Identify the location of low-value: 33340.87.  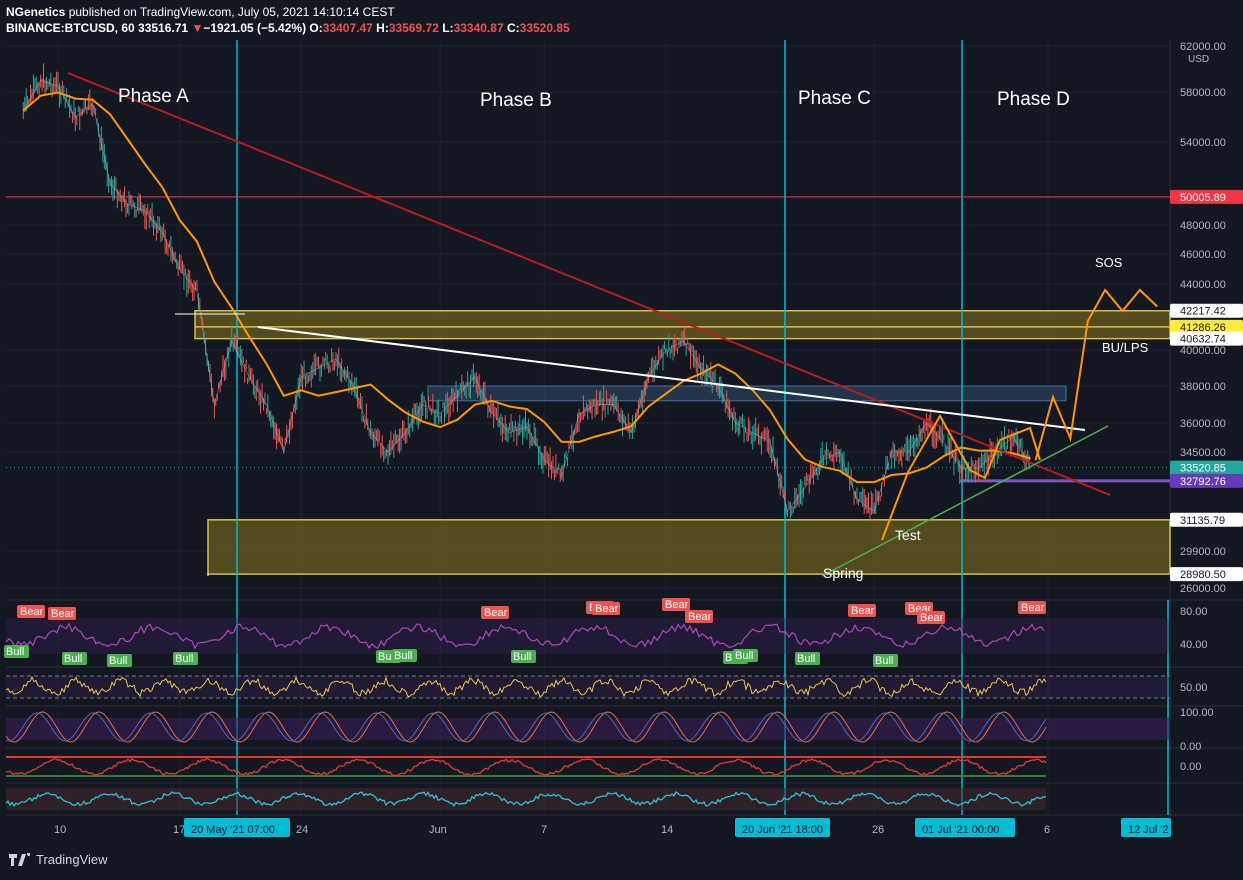
(478, 28).